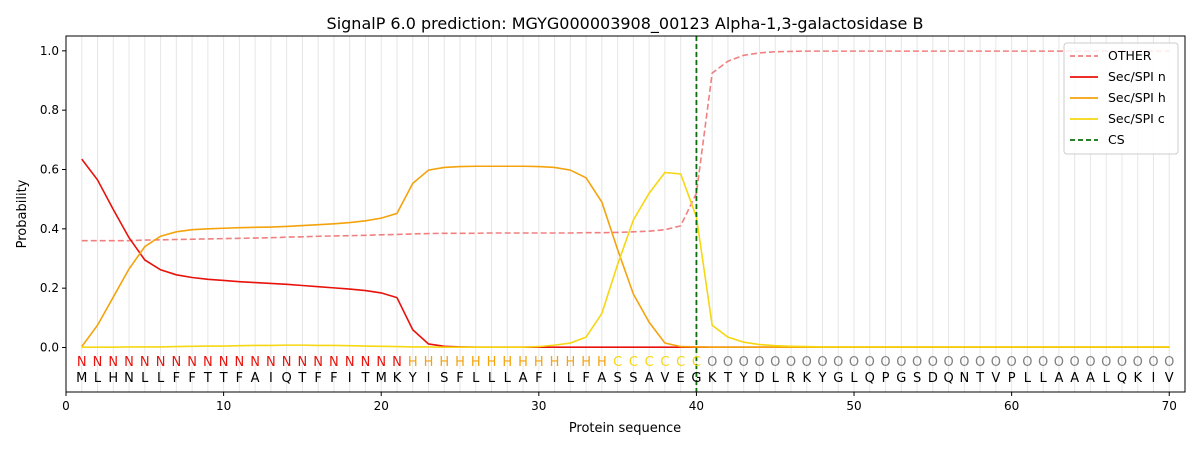 Image resolution: width=1200 pixels, height=450 pixels. Describe the element at coordinates (1169, 406) in the screenshot. I see `x-tick-label: 70` at that location.